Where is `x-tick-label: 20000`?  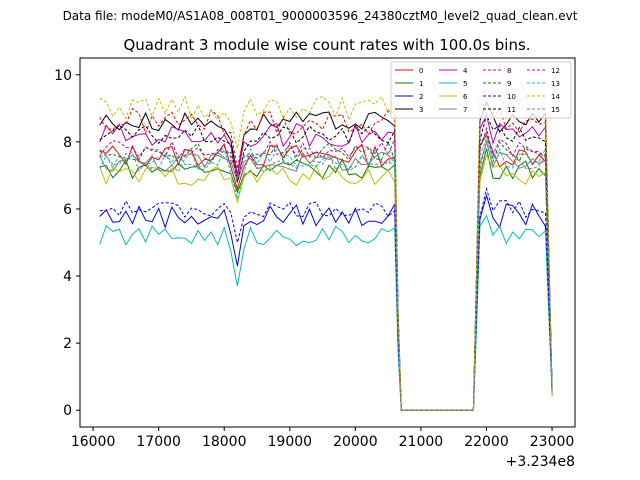 x-tick-label: 20000 is located at coordinates (355, 442).